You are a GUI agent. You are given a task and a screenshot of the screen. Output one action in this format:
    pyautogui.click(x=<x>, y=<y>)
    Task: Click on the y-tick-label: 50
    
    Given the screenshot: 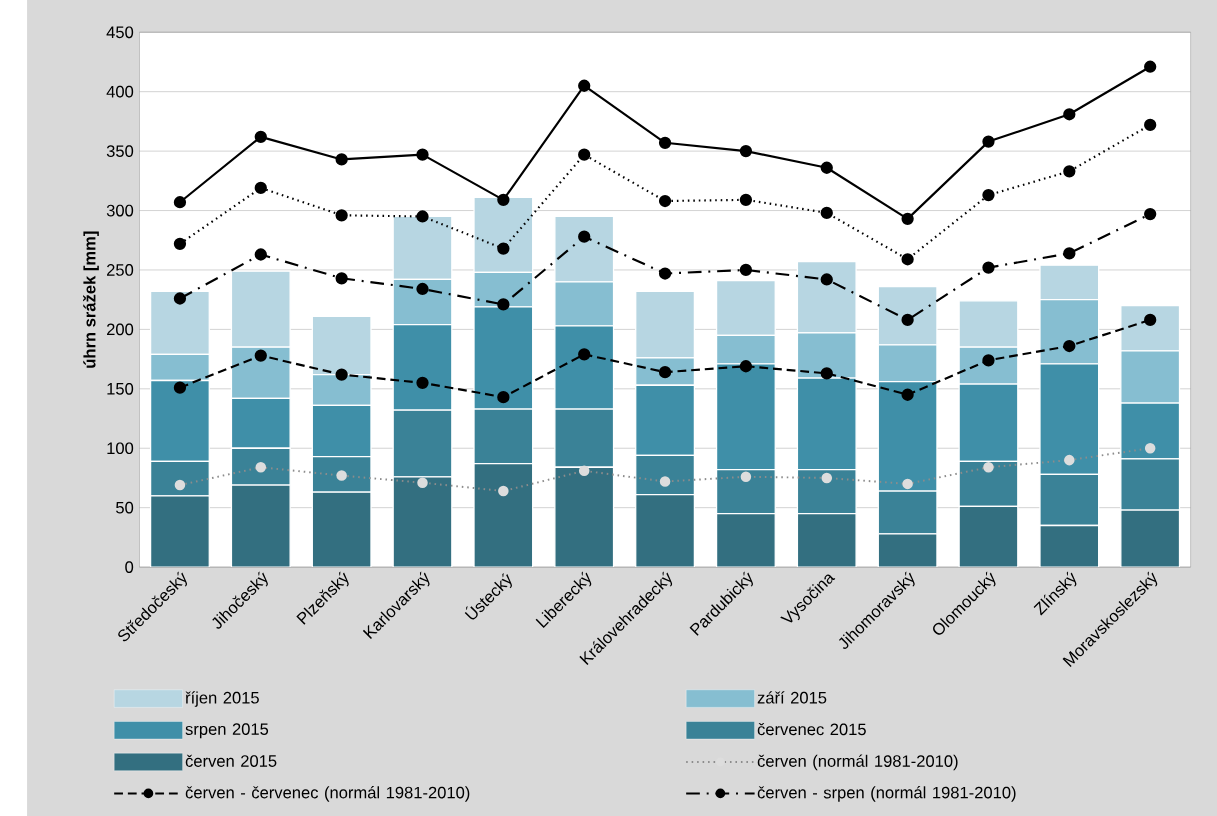 What is the action you would take?
    pyautogui.click(x=125, y=507)
    